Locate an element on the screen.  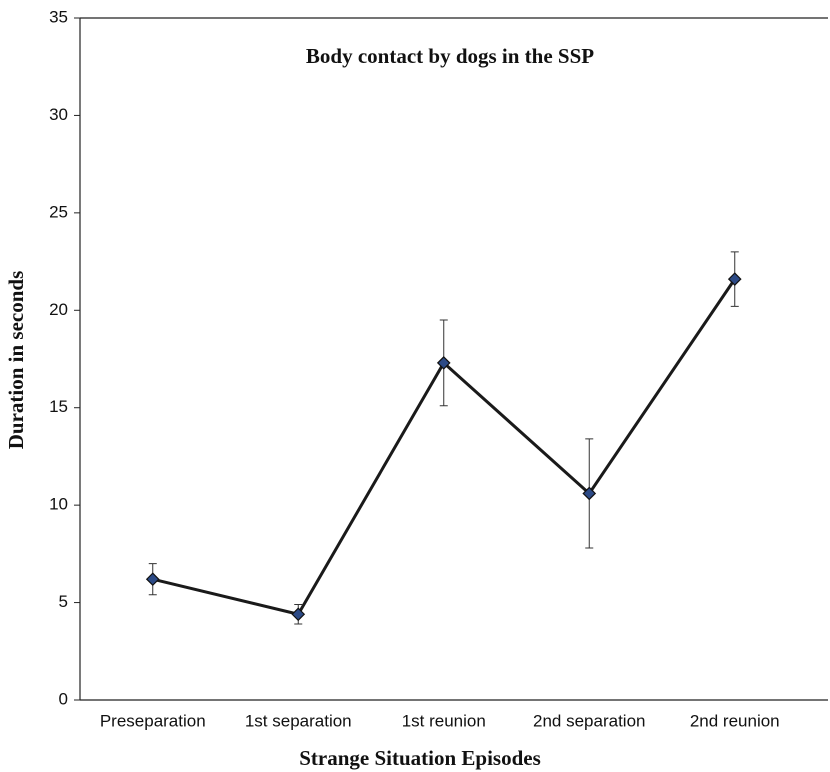
y-tick-label: 5 is located at coordinates (63, 601).